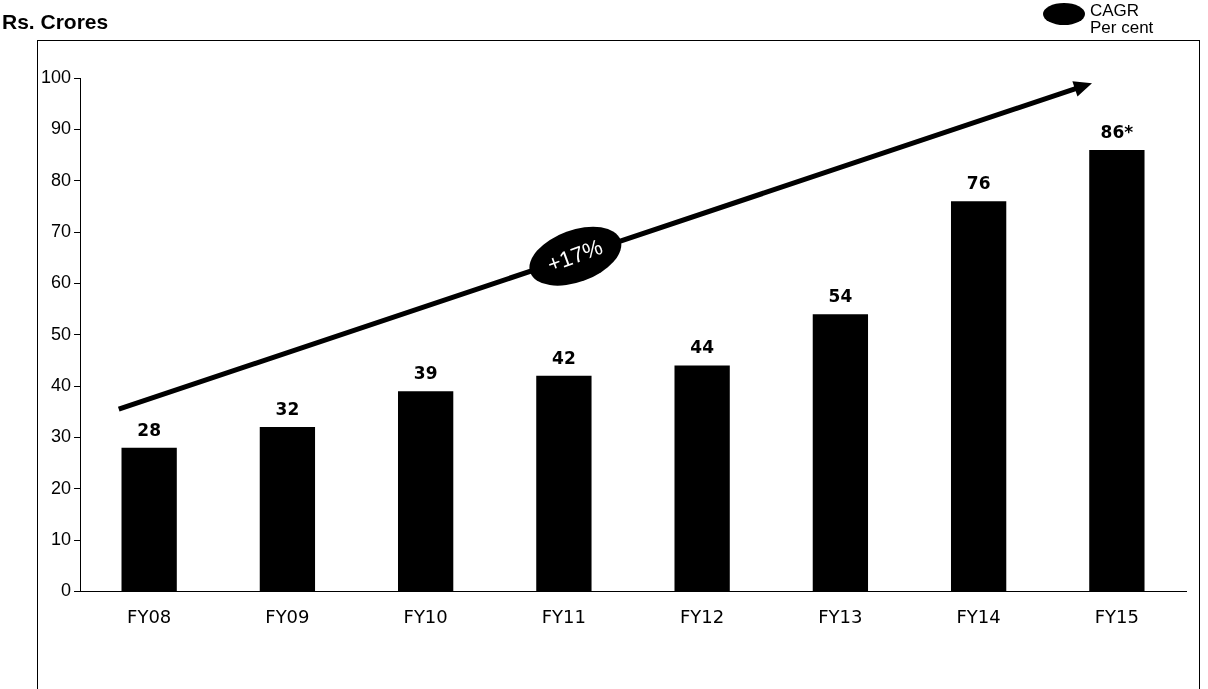 This screenshot has width=1208, height=689. What do you see at coordinates (56, 76) in the screenshot?
I see `y-tick-label: 100` at bounding box center [56, 76].